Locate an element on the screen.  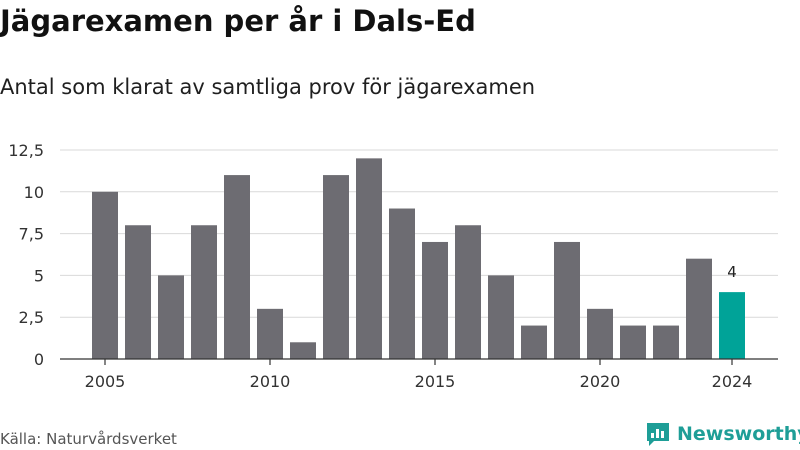
source-note: Källa: Naturvårdsverket is located at coordinates (88, 439).